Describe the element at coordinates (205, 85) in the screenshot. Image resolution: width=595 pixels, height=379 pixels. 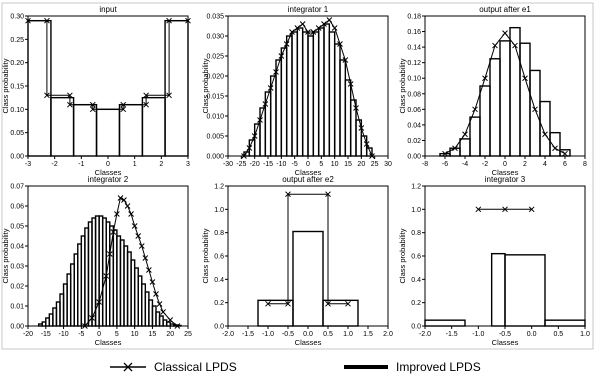
I see `y-axis-label-1: Class probability` at that location.